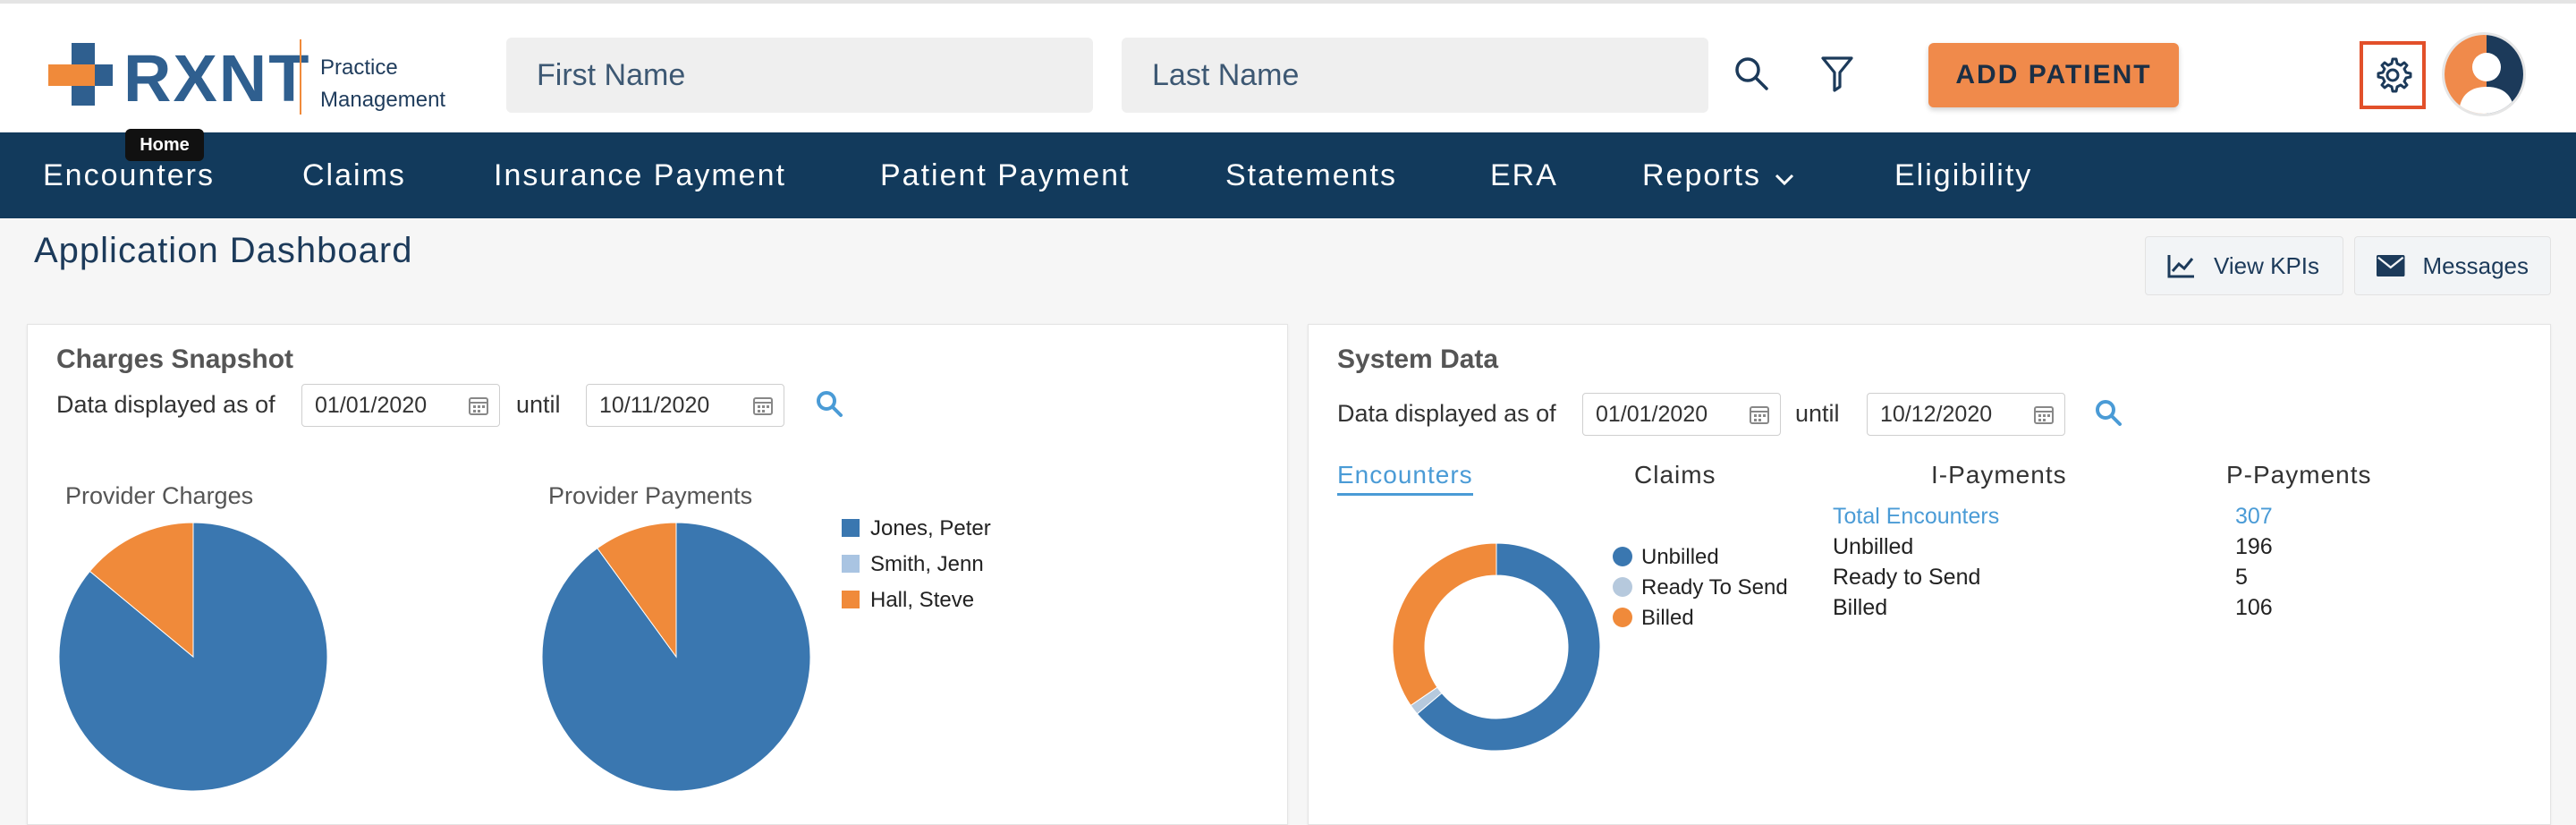  I want to click on system-as-of-label: Data displayed as of, so click(1446, 414).